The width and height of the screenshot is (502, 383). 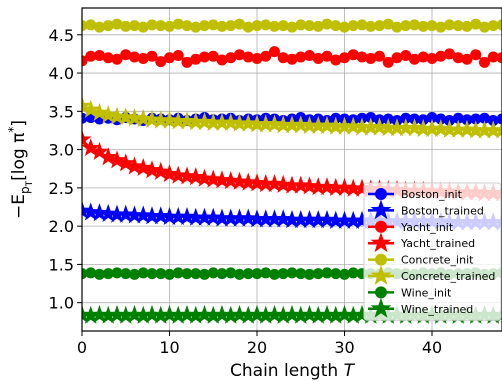 What do you see at coordinates (344, 347) in the screenshot?
I see `x-tick-label: 30` at bounding box center [344, 347].